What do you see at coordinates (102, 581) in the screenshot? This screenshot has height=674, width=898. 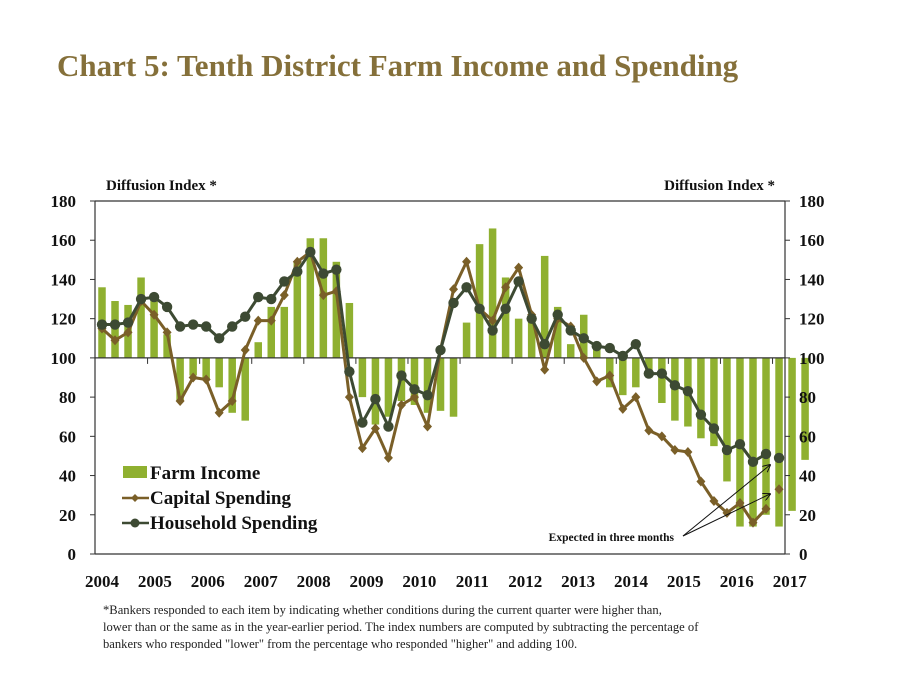 I see `x-tick-label: 2004` at bounding box center [102, 581].